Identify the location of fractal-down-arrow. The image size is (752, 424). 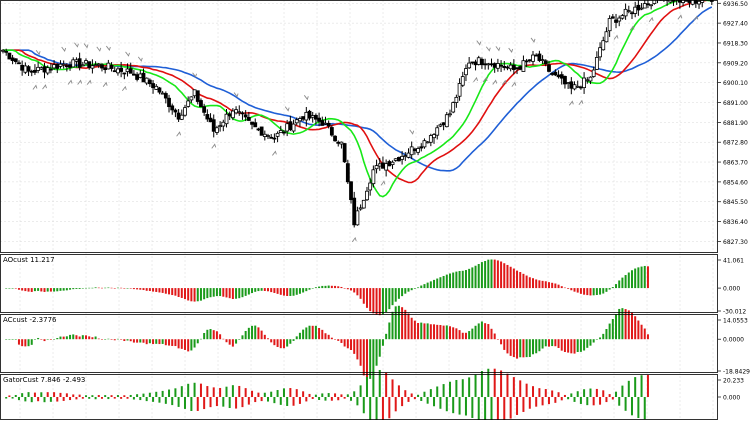
(35, 87).